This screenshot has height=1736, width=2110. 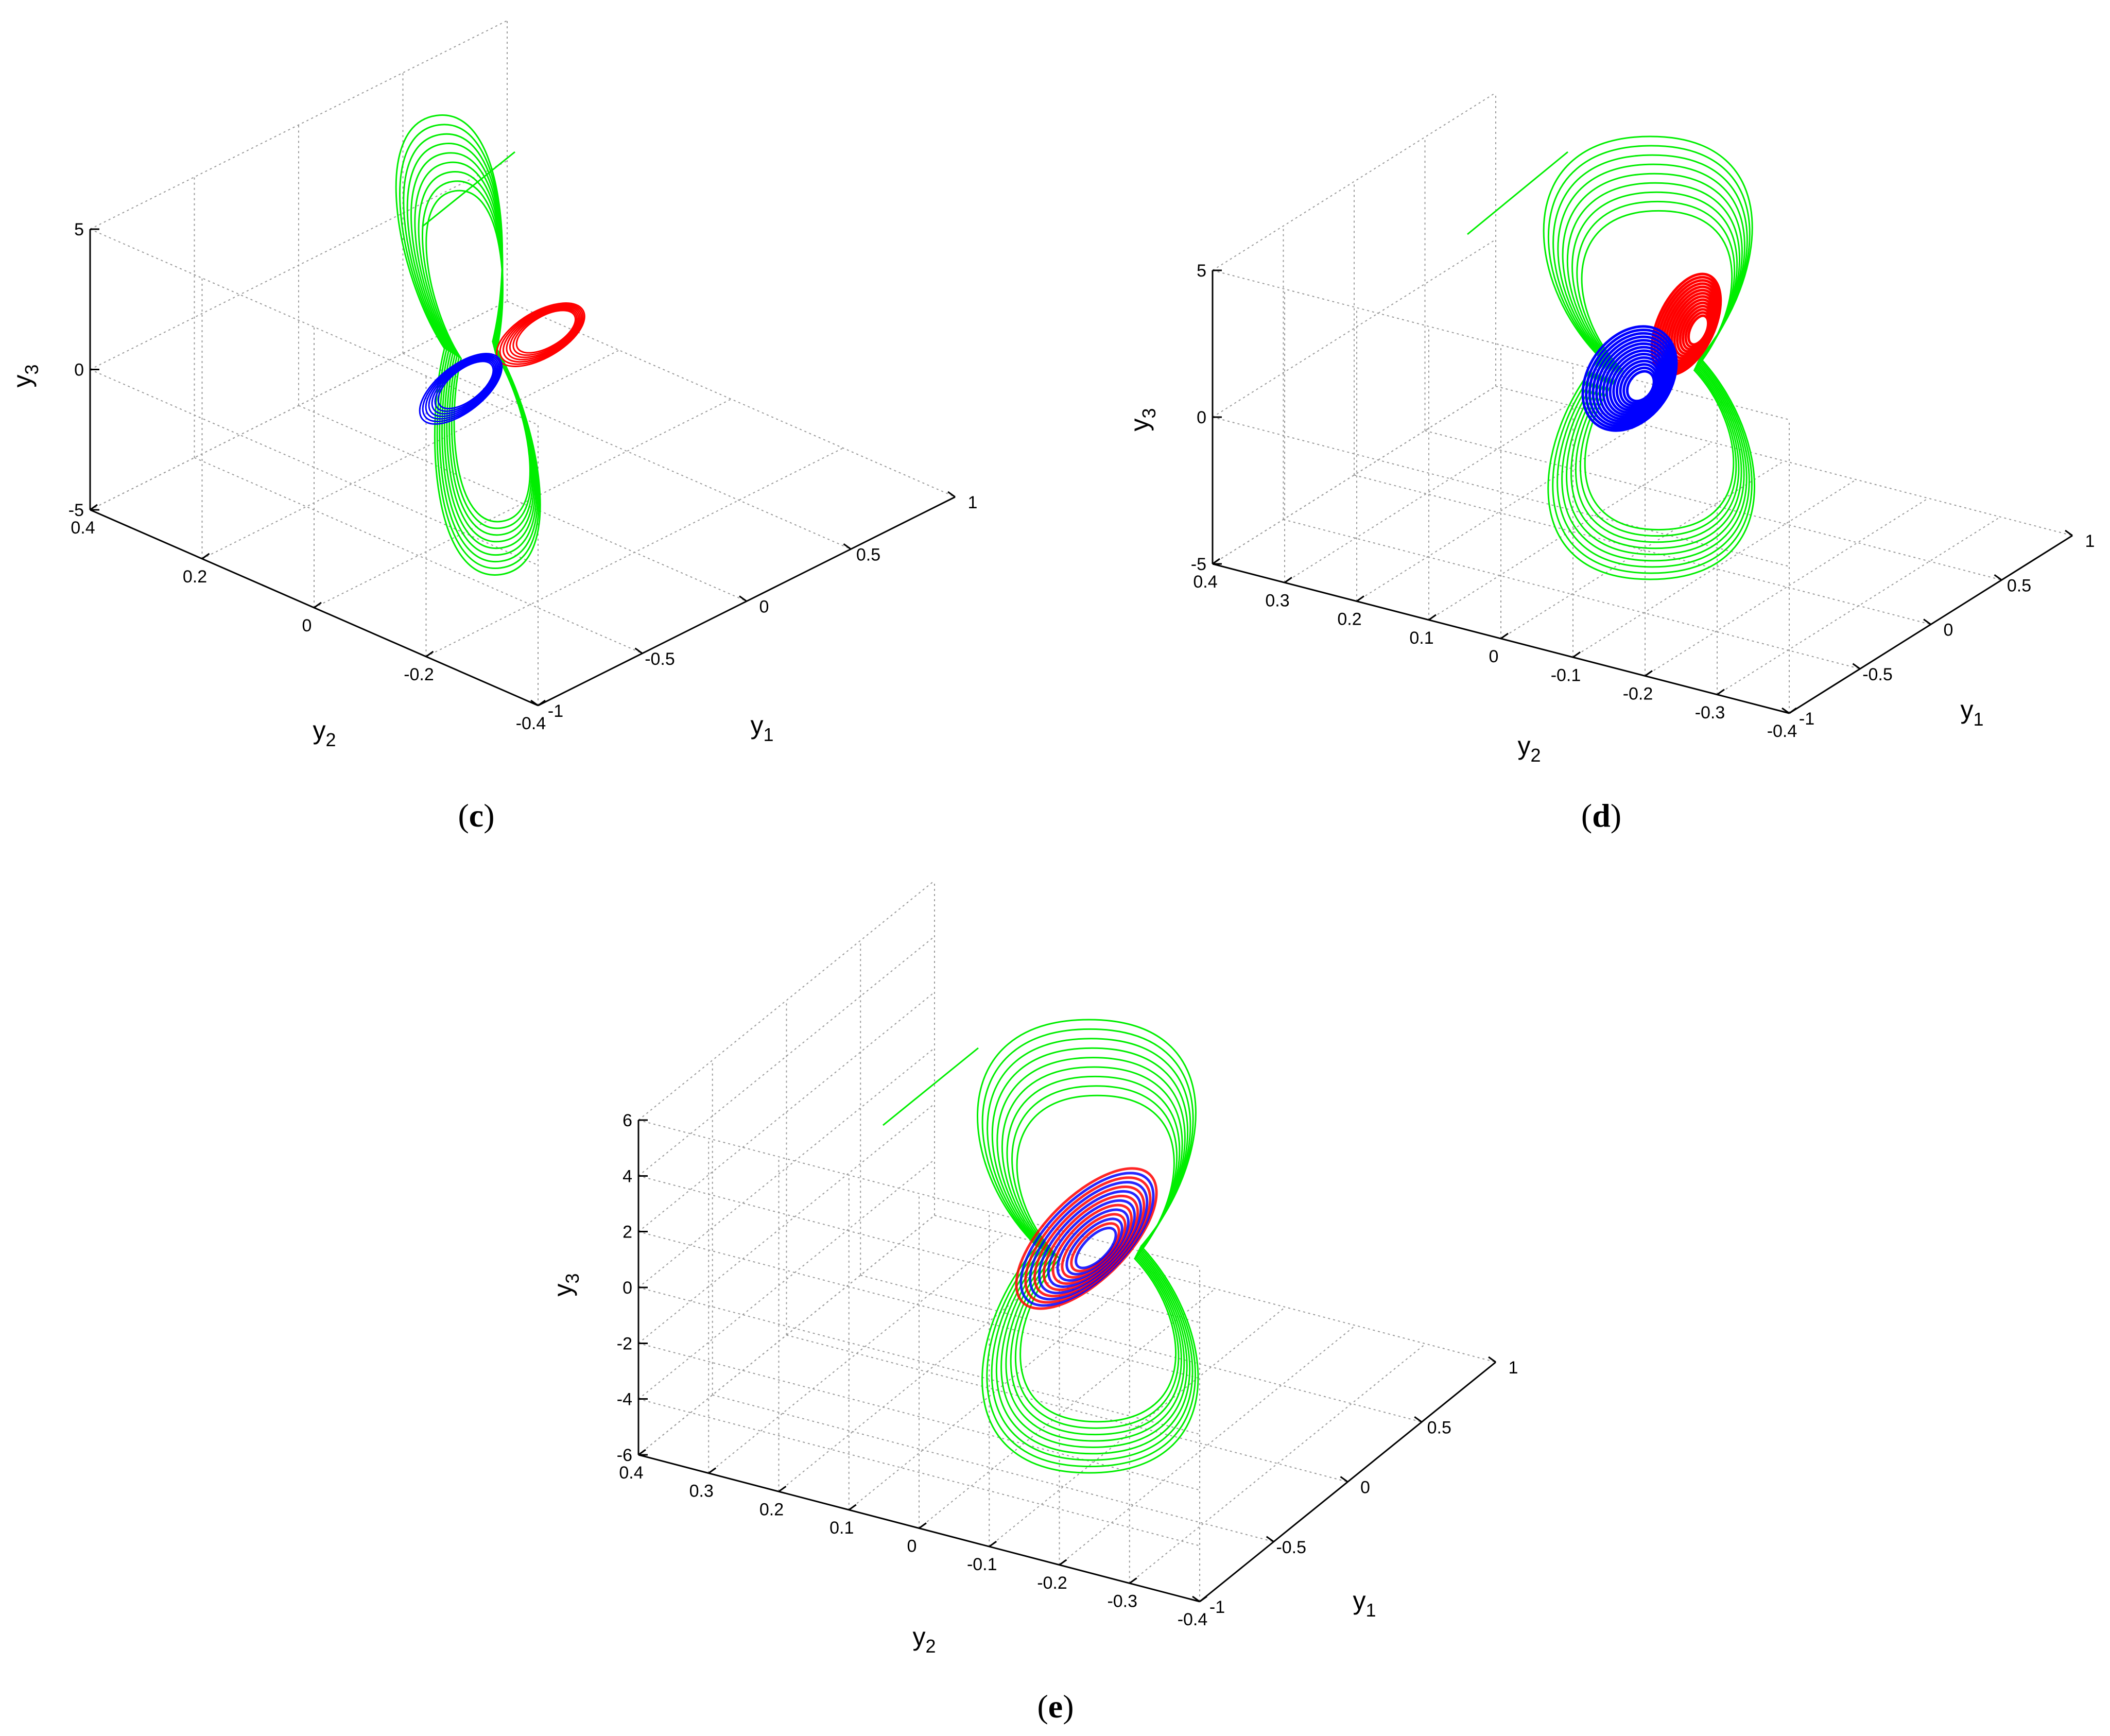 I want to click on z-tick-label: -5, so click(x=1199, y=565).